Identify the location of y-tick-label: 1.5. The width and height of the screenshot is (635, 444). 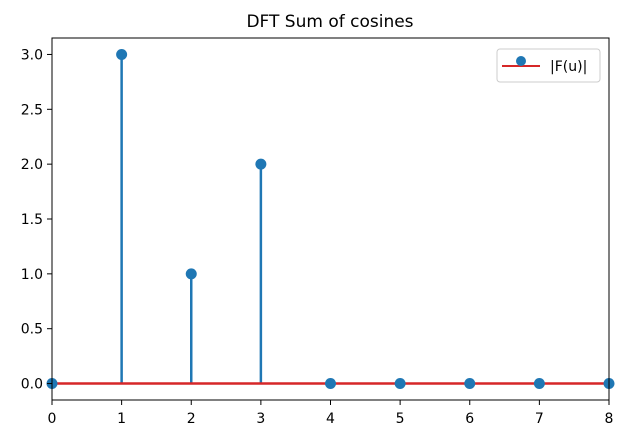
(32, 220).